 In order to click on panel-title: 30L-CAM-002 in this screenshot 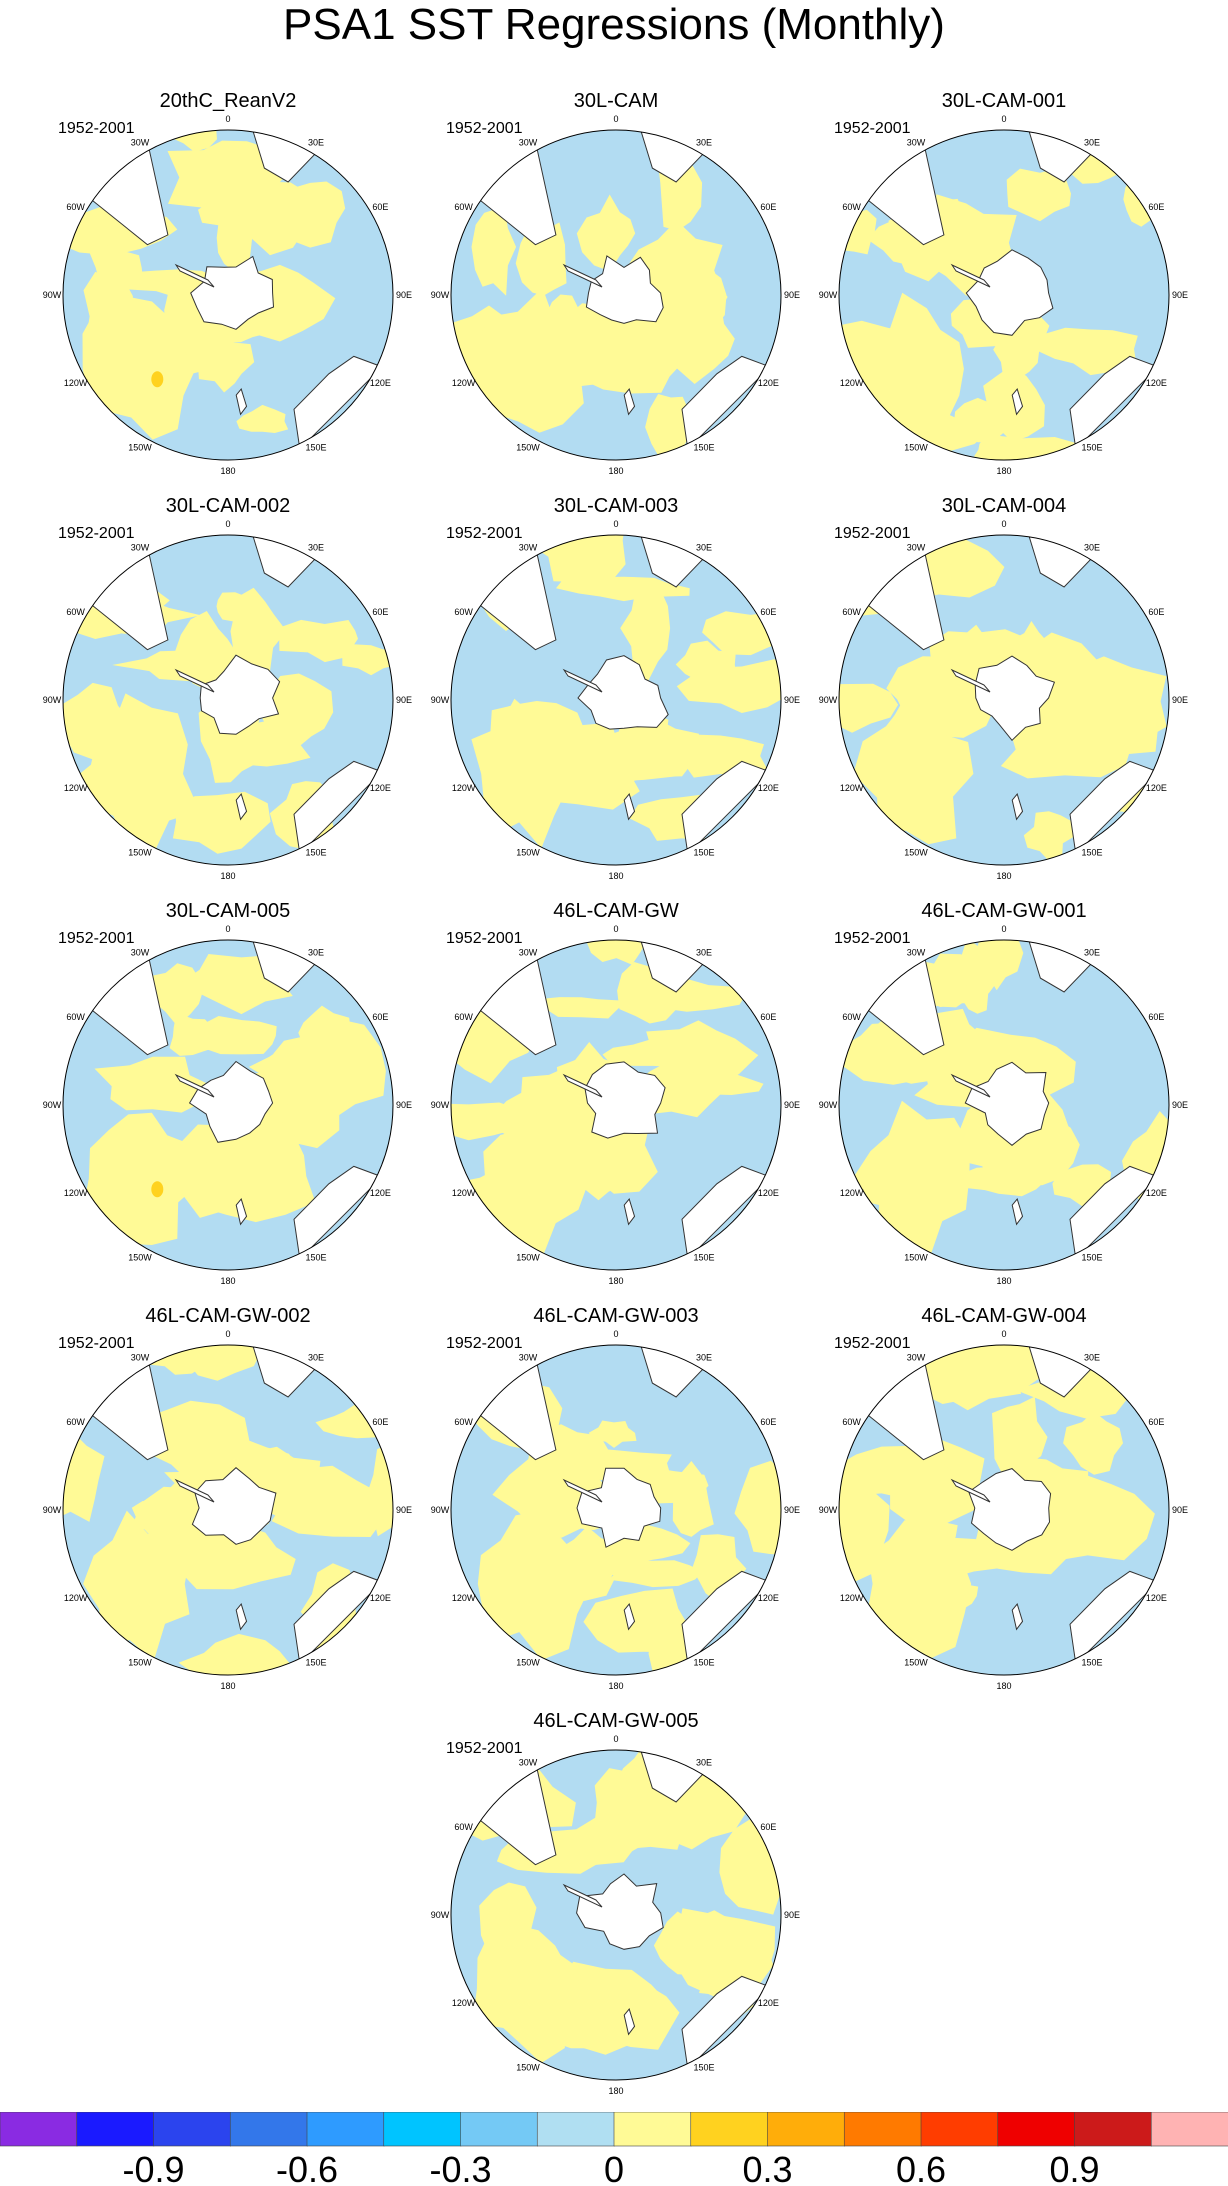, I will do `click(228, 506)`.